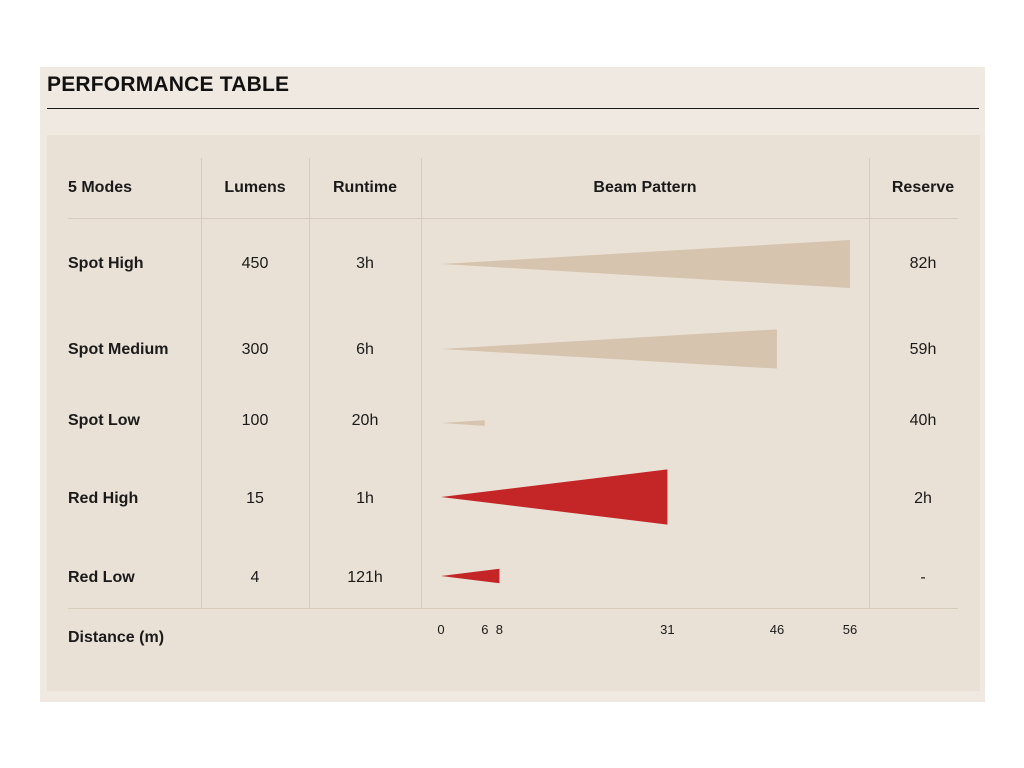  What do you see at coordinates (645, 187) in the screenshot?
I see `header-beam-pattern: Beam Pattern` at bounding box center [645, 187].